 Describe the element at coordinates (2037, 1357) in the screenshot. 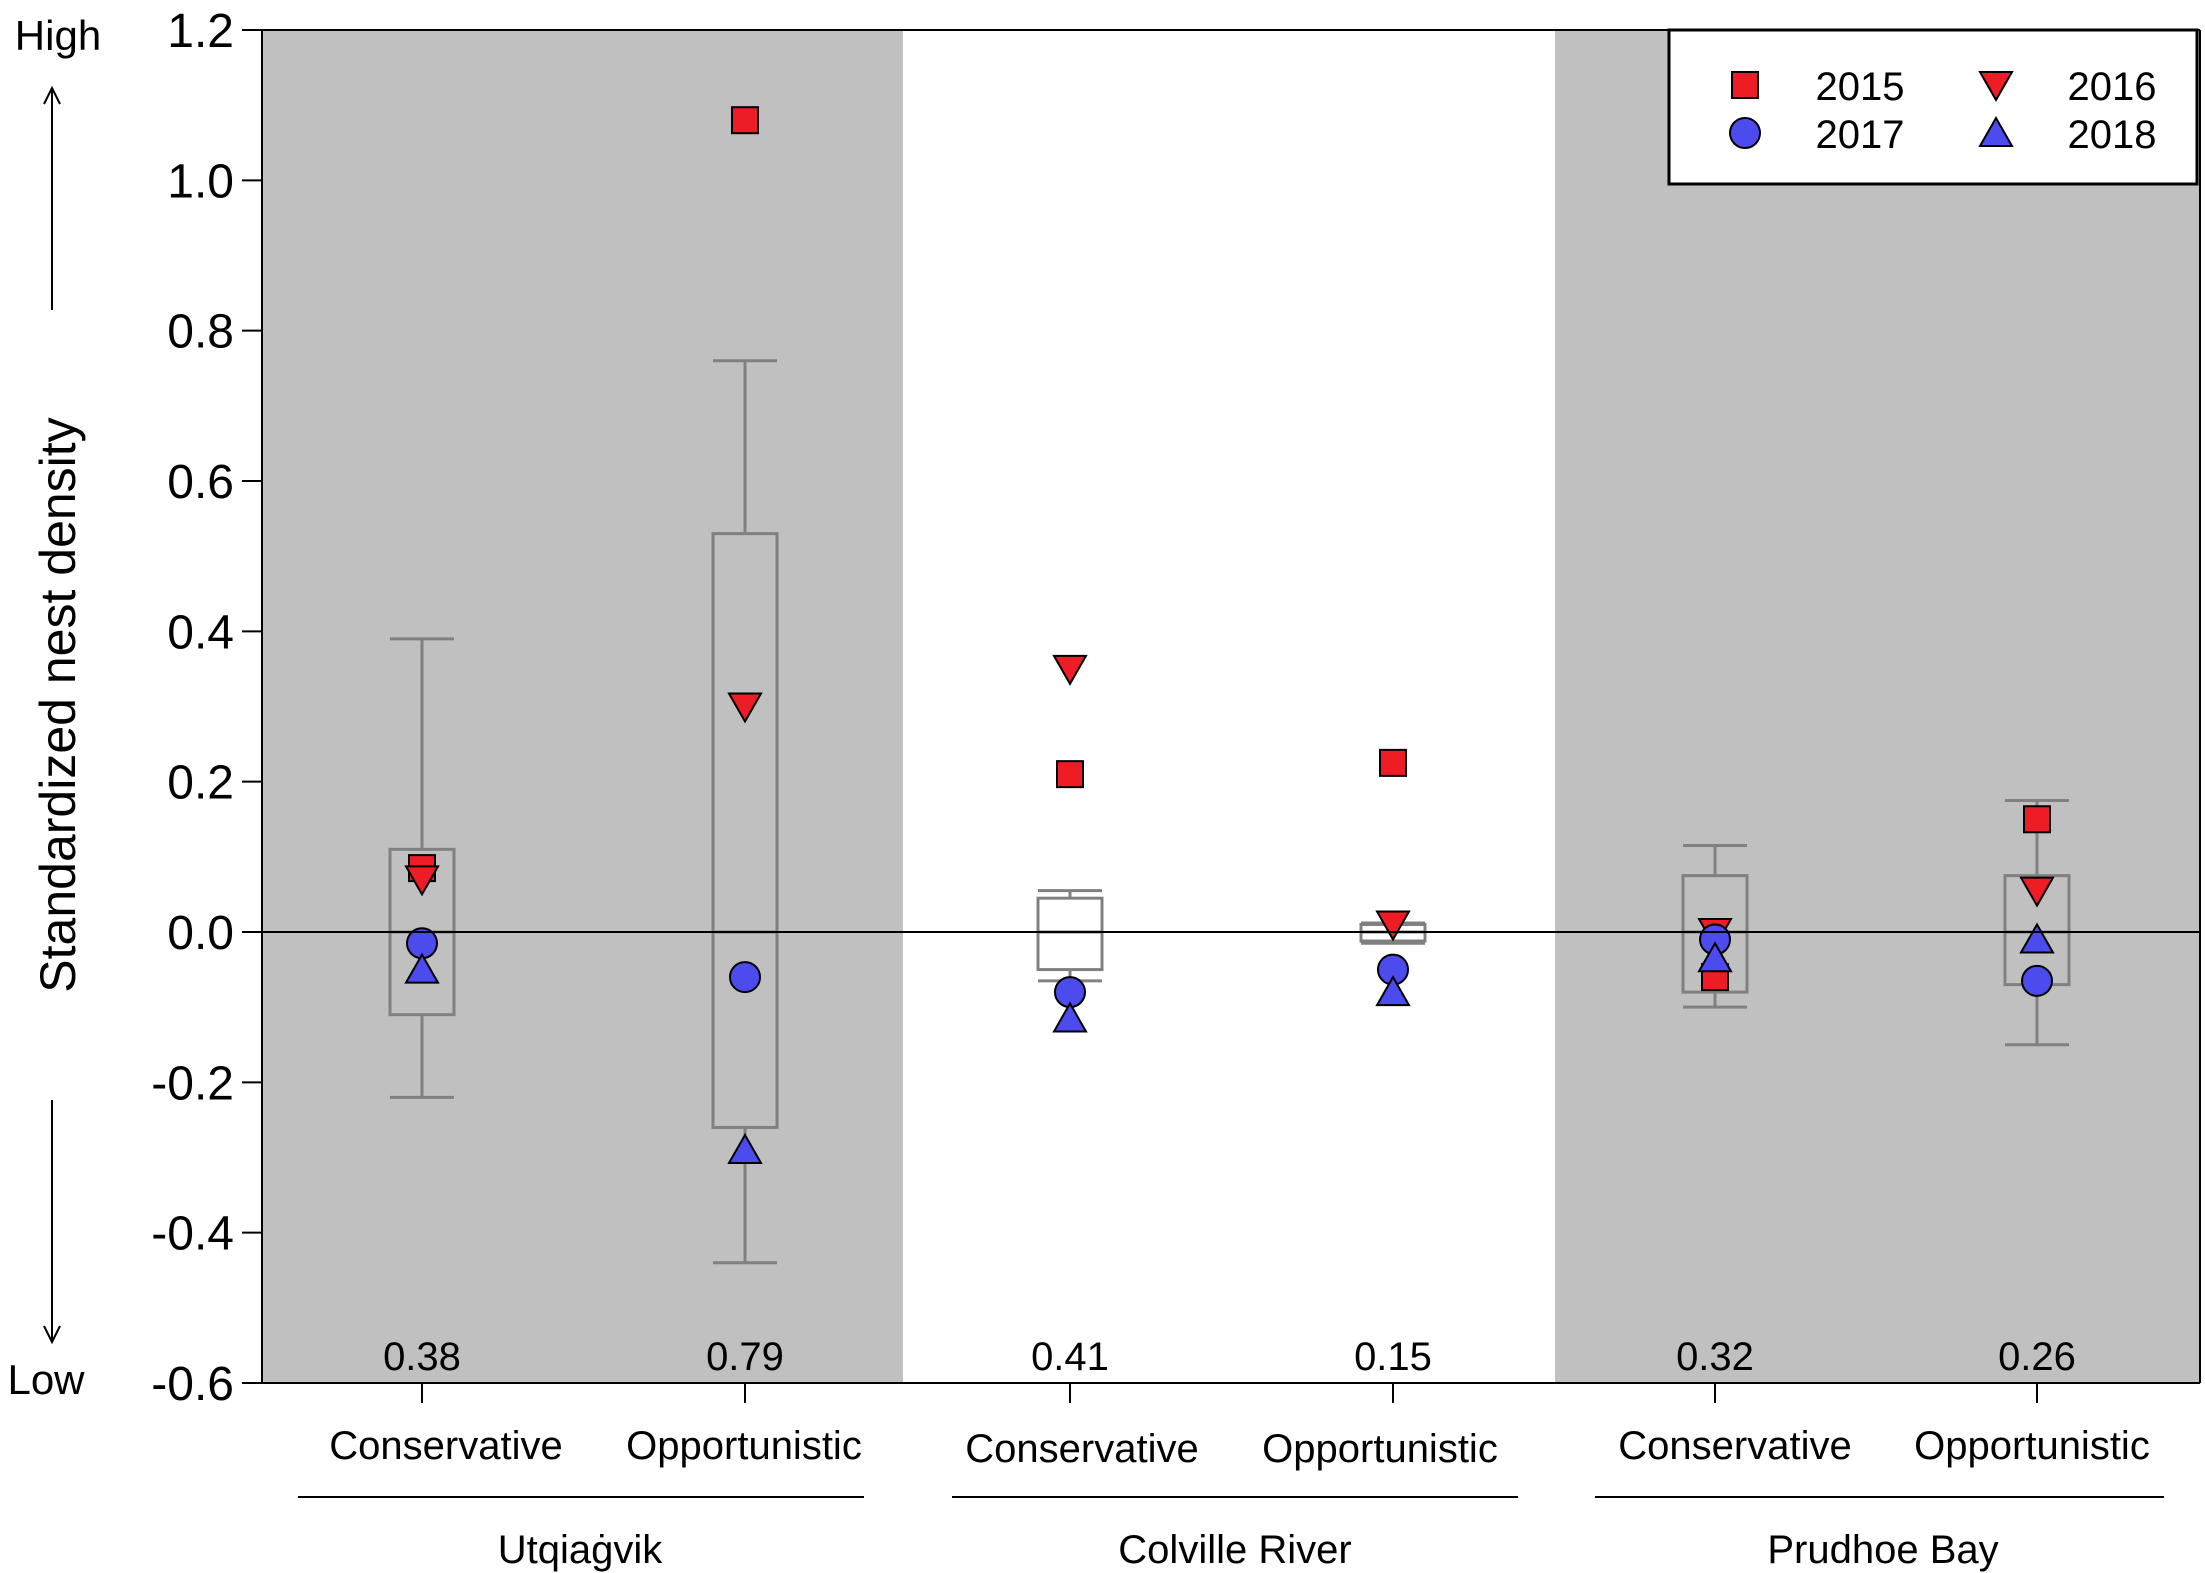

I see `group-annotation: 0.26` at that location.